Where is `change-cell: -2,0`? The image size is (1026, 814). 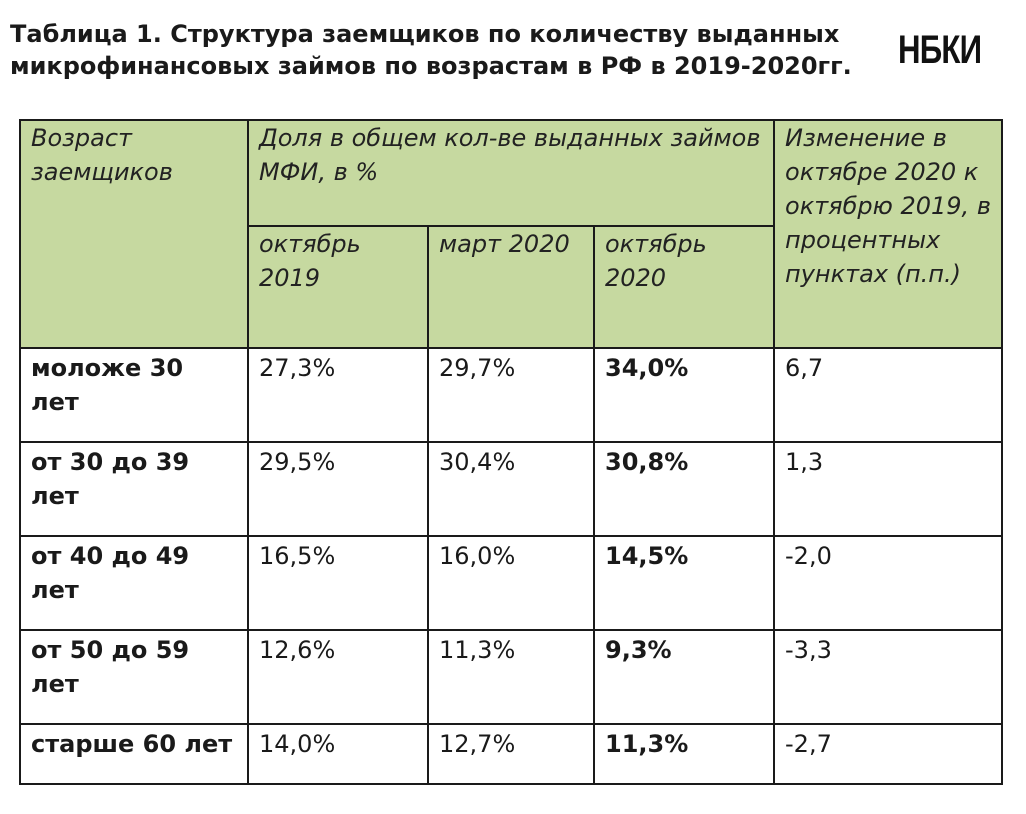 change-cell: -2,0 is located at coordinates (888, 583).